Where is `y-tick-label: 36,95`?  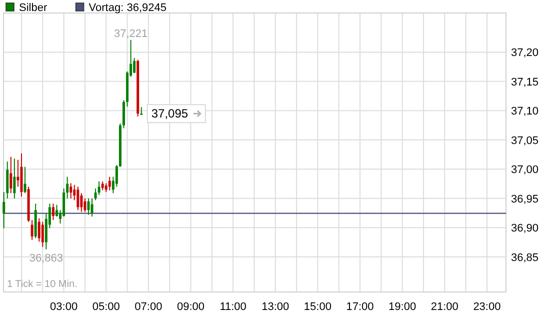 y-tick-label: 36,95 is located at coordinates (525, 199).